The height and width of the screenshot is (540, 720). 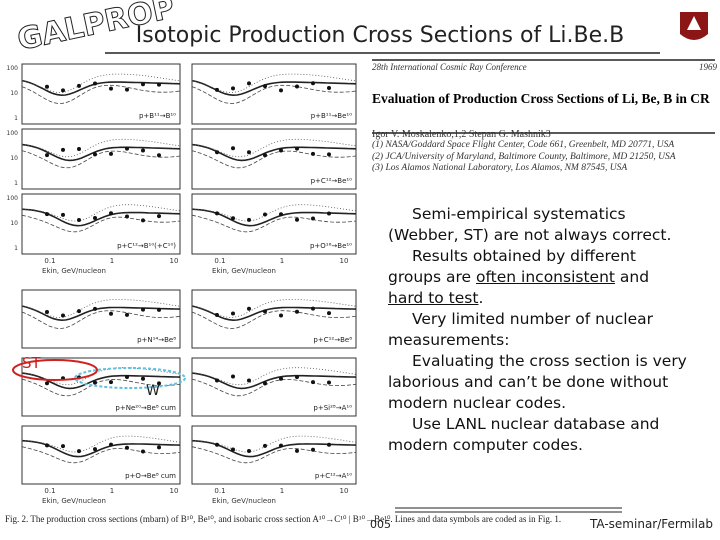 What do you see at coordinates (433, 298) in the screenshot?
I see `bullet-text: hard to test` at bounding box center [433, 298].